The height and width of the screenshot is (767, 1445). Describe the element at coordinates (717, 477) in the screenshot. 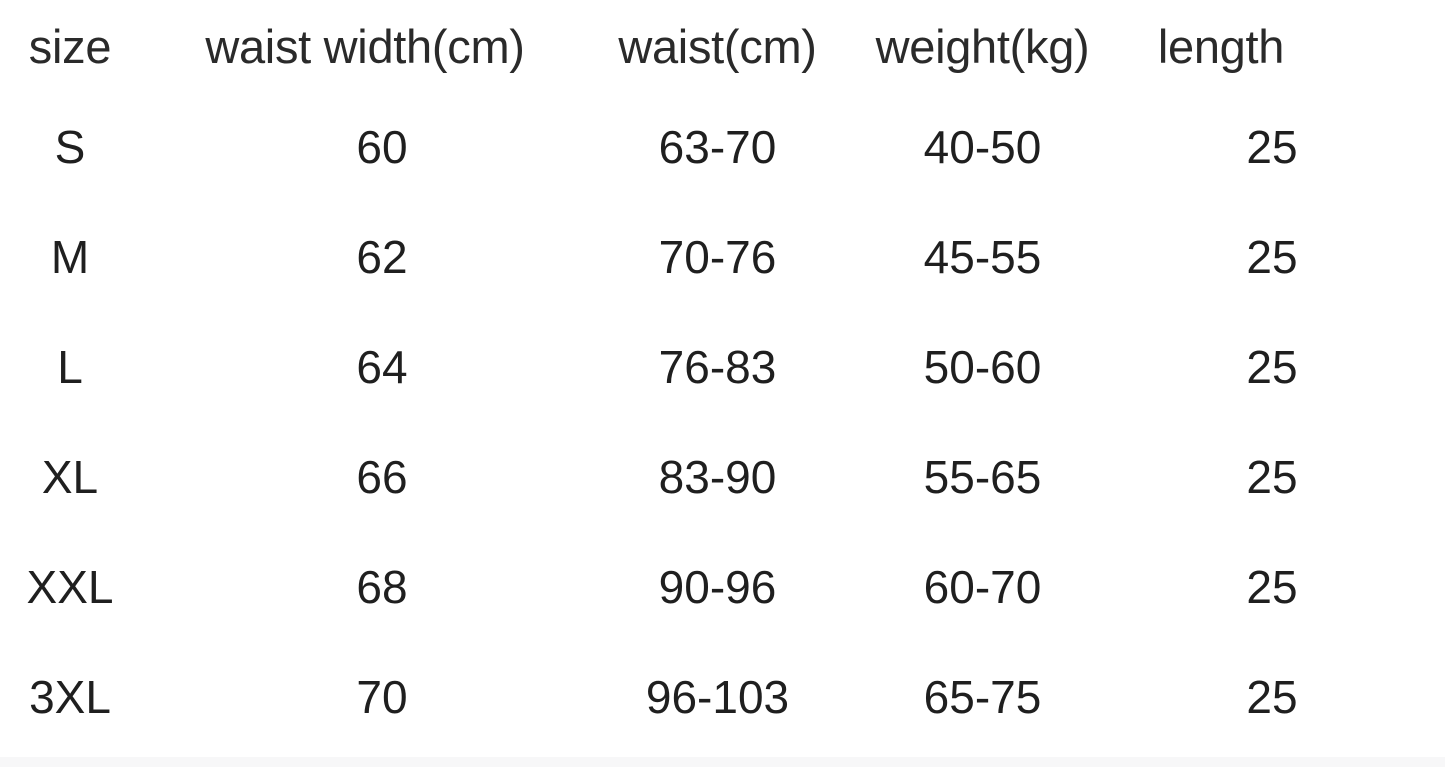

I see `cell-waist: 83-90` at that location.